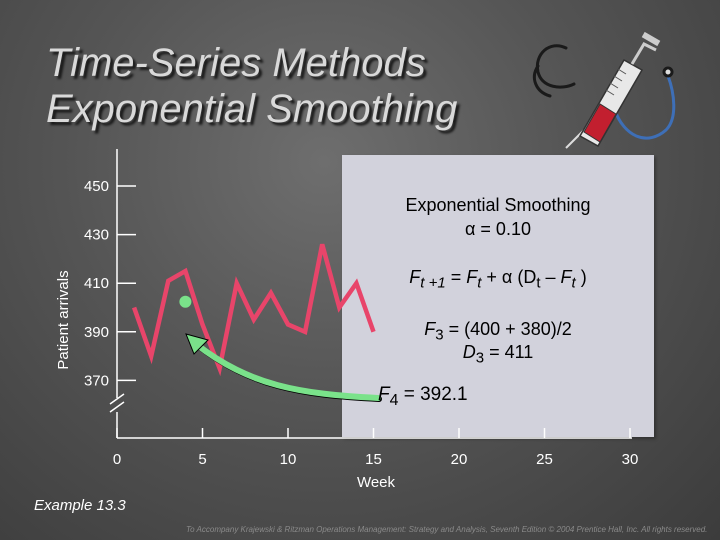  What do you see at coordinates (202, 459) in the screenshot?
I see `x-tick-label-5: 5` at bounding box center [202, 459].